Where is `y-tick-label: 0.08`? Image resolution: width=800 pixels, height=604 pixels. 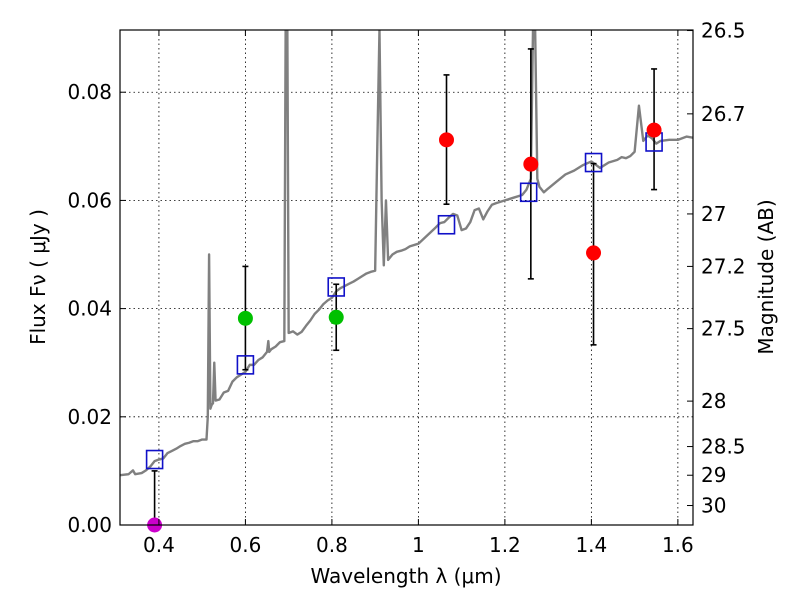
y-tick-label: 0.08 is located at coordinates (89, 92).